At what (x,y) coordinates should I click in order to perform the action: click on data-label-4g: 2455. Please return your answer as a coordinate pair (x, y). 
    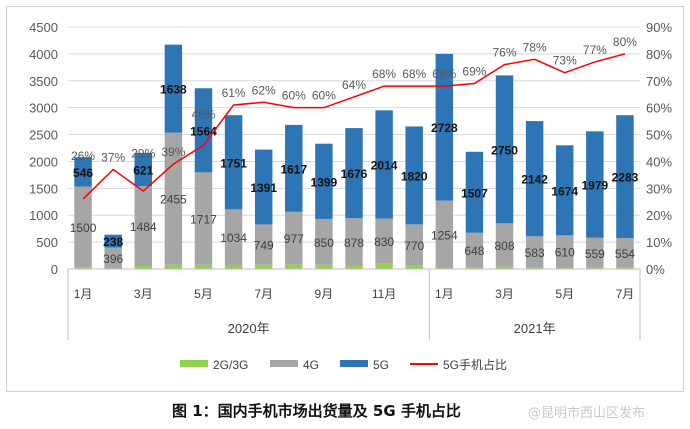
    Looking at the image, I should click on (173, 200).